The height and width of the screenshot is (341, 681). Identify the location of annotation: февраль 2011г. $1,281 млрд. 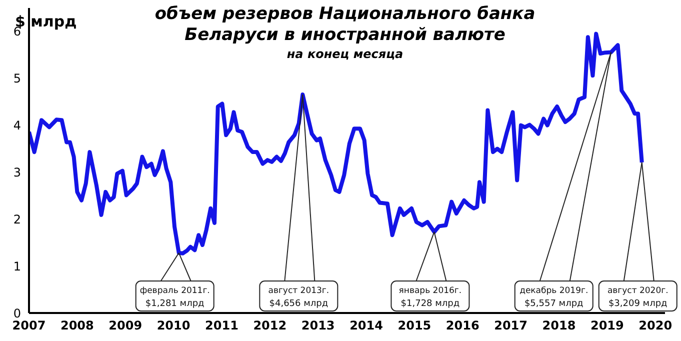
(175, 297).